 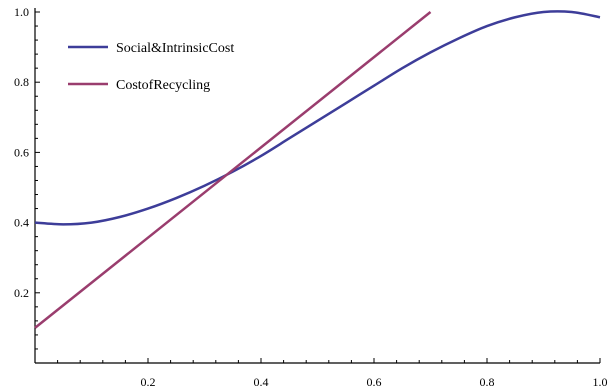 What do you see at coordinates (21, 82) in the screenshot?
I see `y-tick-label: 0.8` at bounding box center [21, 82].